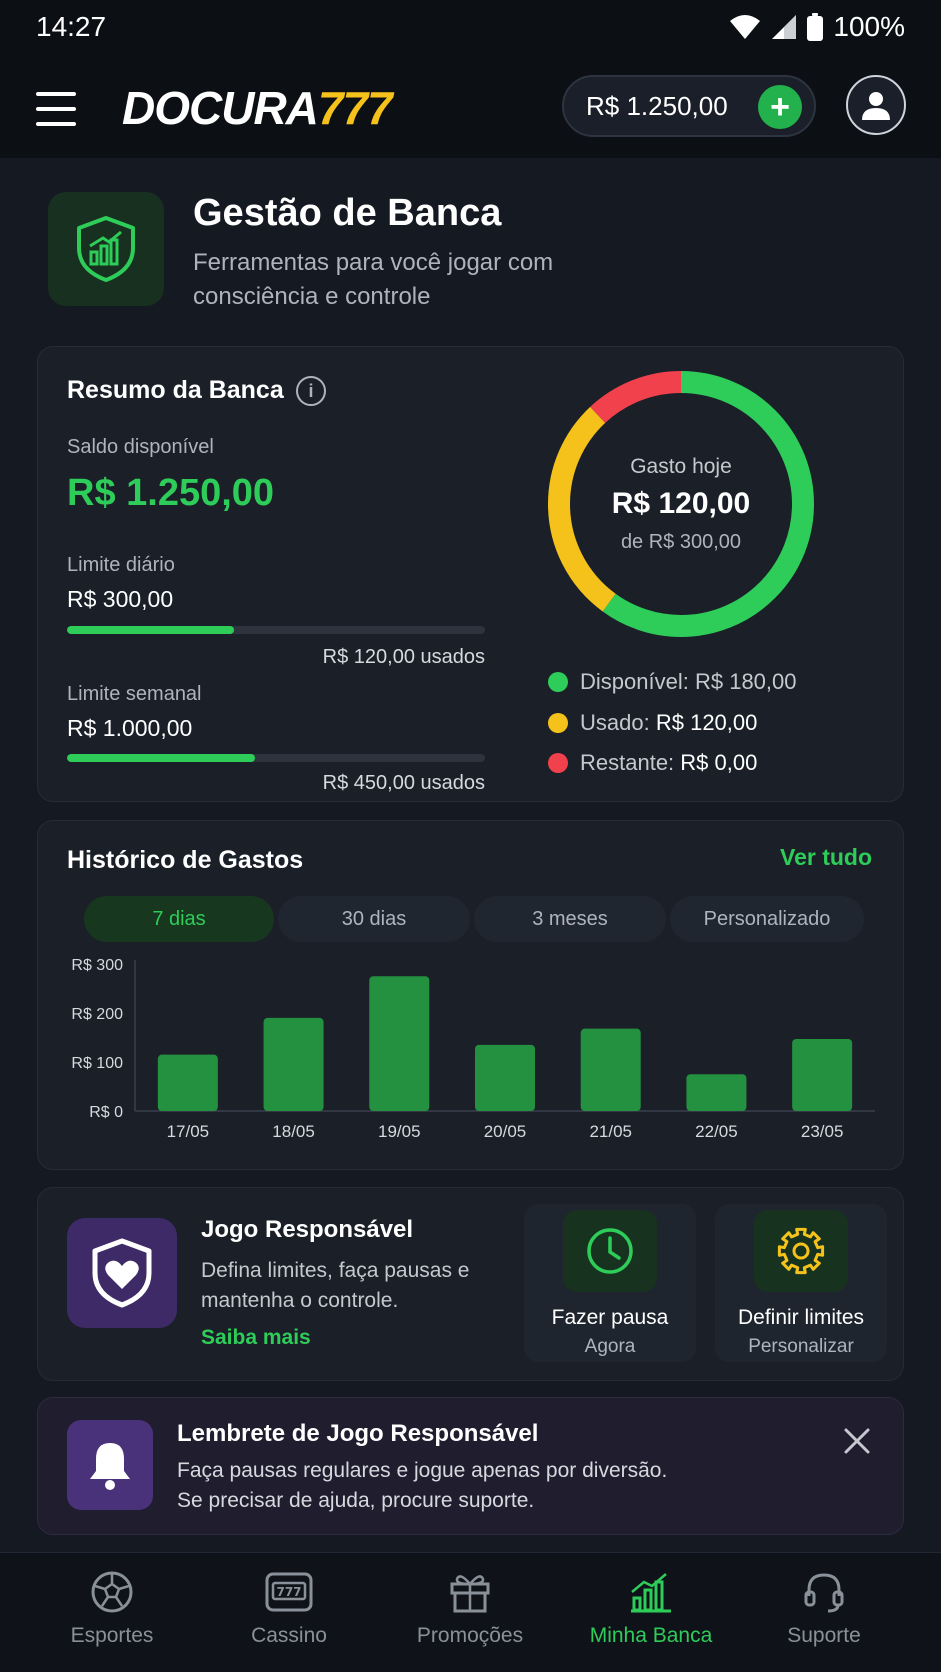 This screenshot has height=1672, width=941. Describe the element at coordinates (857, 1441) in the screenshot. I see `close-icon` at that location.